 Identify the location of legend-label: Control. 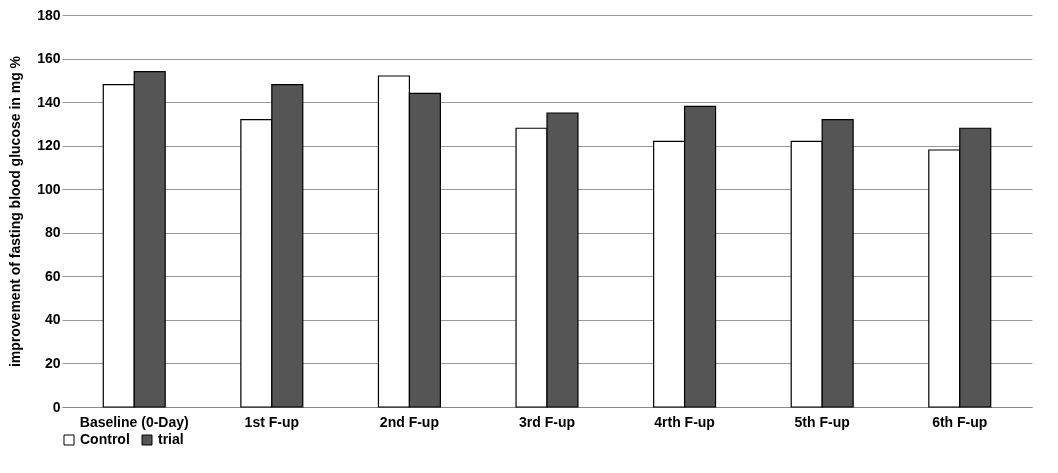
(105, 439).